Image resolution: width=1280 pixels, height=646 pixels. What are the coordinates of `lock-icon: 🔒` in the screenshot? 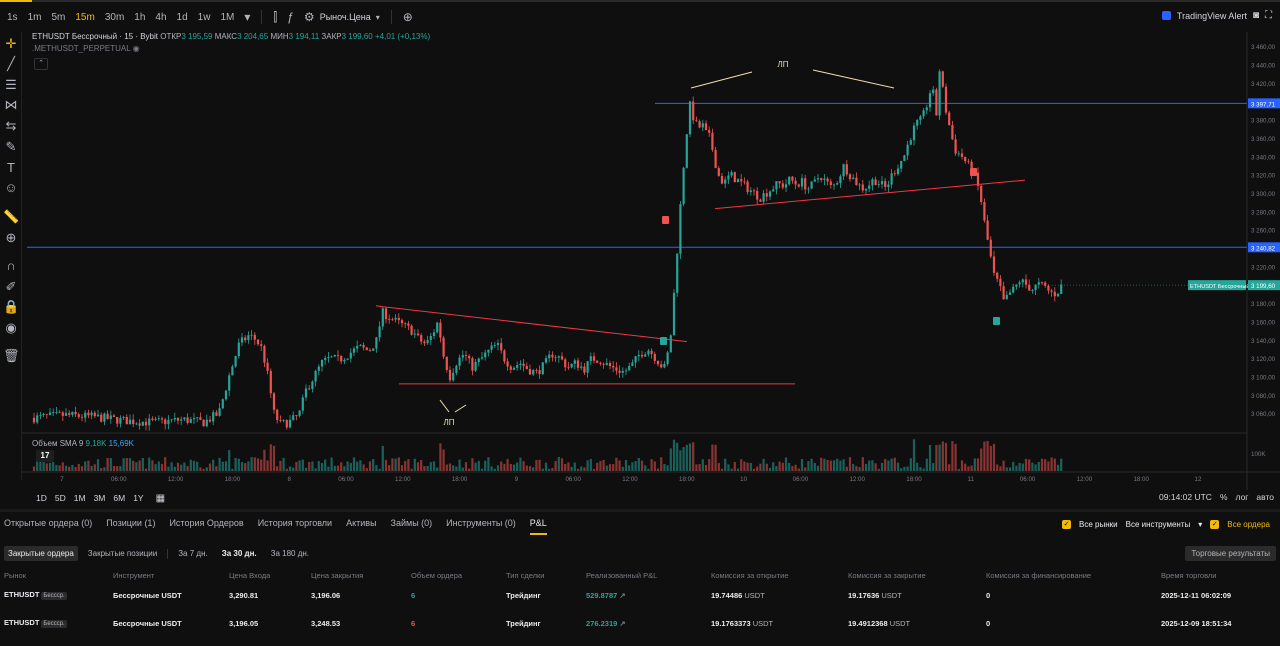 It's located at (11, 306).